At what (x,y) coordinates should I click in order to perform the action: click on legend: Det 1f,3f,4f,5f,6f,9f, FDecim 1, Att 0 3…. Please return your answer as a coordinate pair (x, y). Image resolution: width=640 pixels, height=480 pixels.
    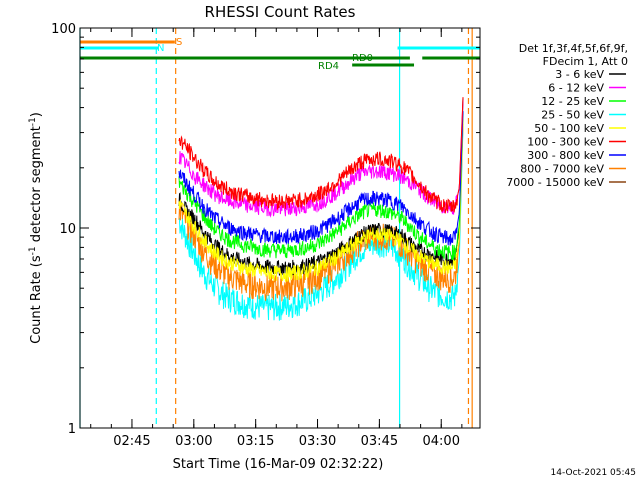
    Looking at the image, I should click on (567, 115).